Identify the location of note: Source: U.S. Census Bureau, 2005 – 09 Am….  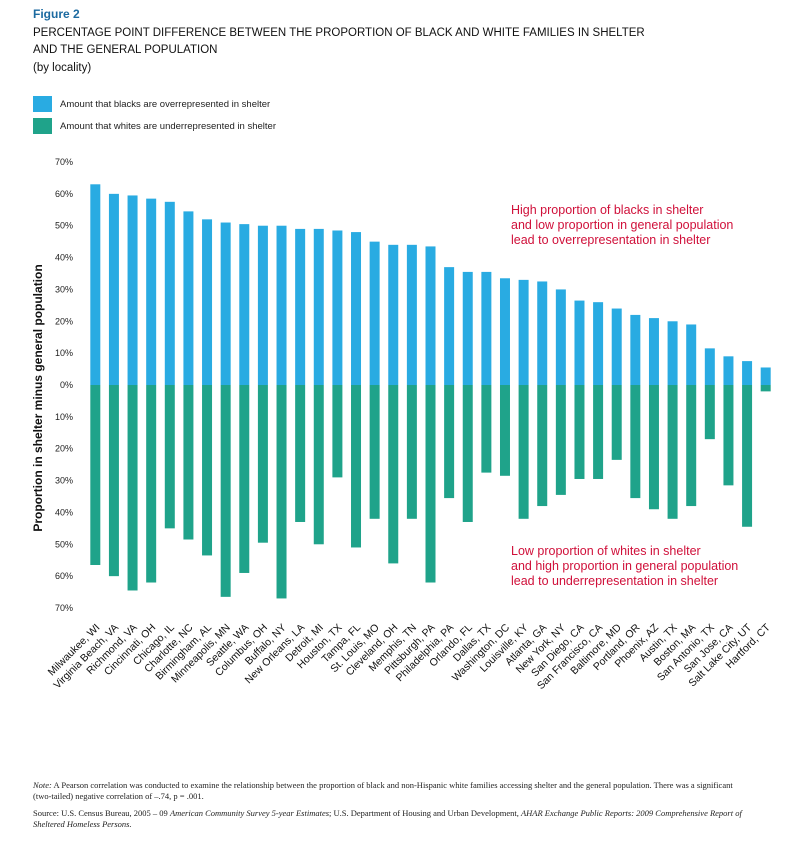
(393, 819).